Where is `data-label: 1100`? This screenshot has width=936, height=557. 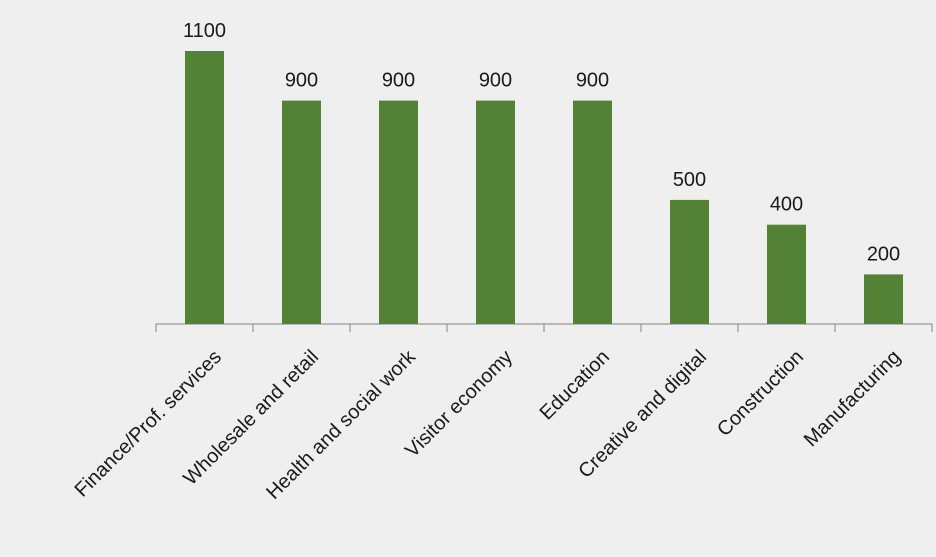 data-label: 1100 is located at coordinates (204, 31).